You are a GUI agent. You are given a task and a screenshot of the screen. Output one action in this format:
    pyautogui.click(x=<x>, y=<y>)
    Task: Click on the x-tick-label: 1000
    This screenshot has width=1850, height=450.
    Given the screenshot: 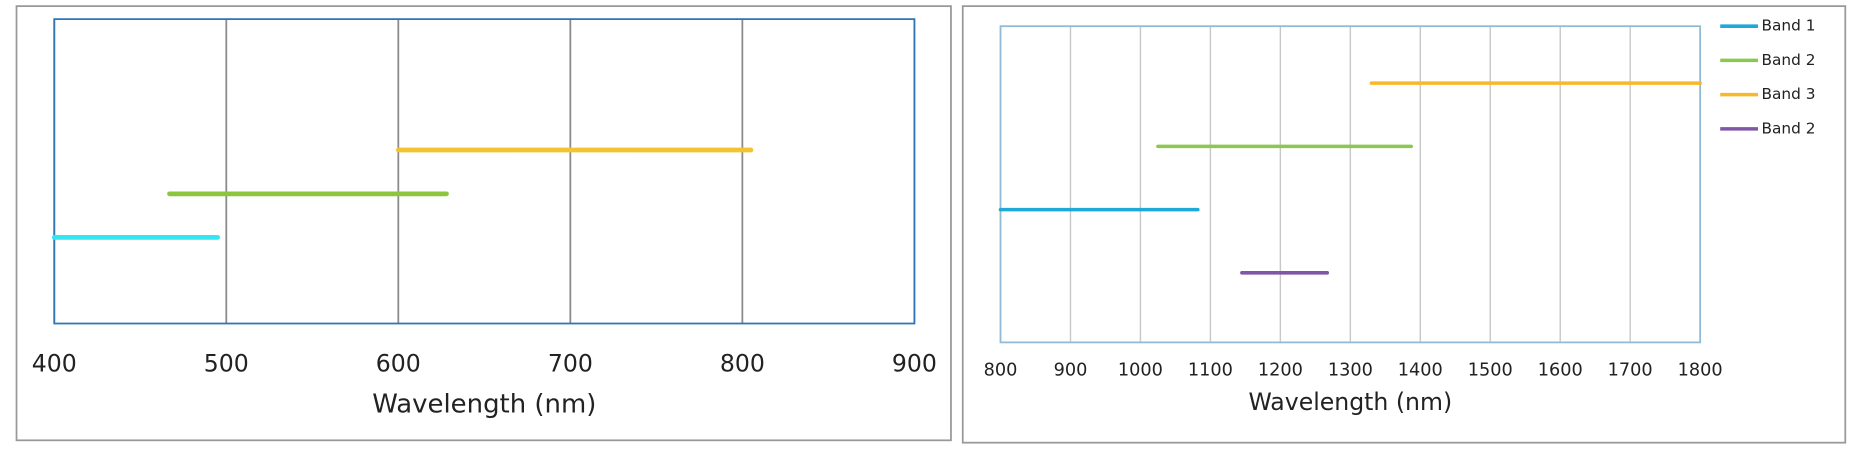 What is the action you would take?
    pyautogui.click(x=1140, y=371)
    